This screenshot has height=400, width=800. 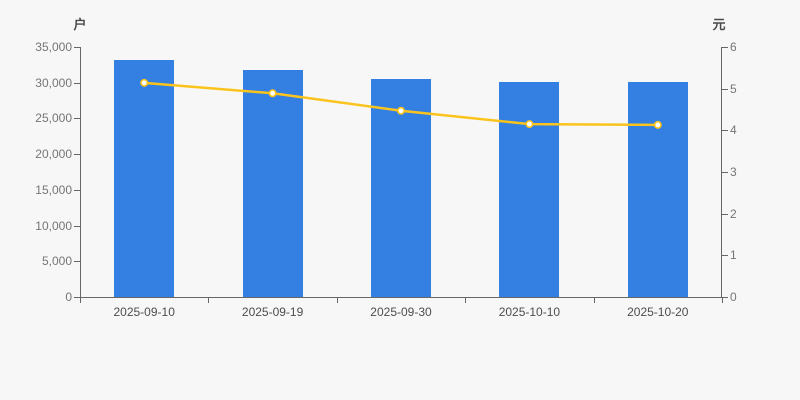 What do you see at coordinates (144, 312) in the screenshot?
I see `x-axis-category-label: 2025-09-10` at bounding box center [144, 312].